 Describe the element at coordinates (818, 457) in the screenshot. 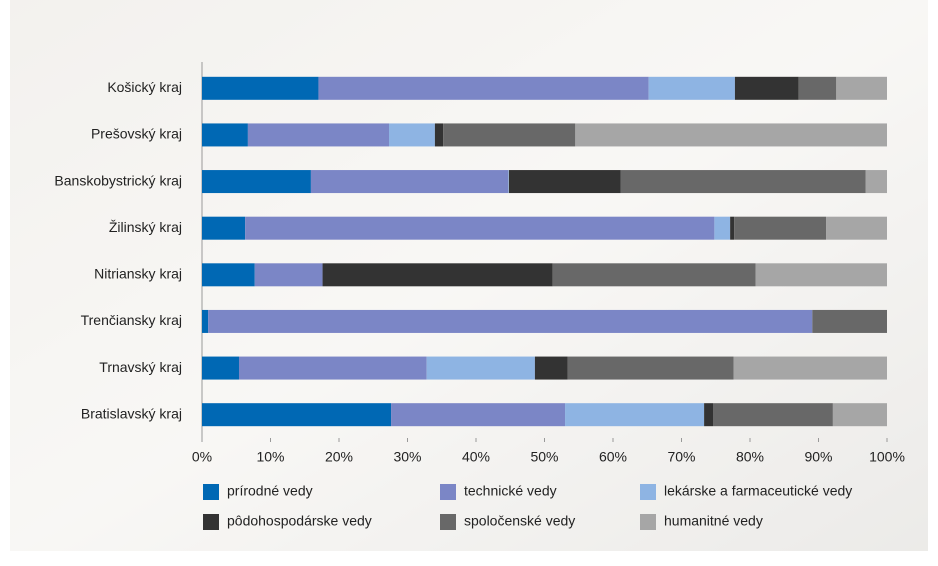

I see `x-tick-label: 90%` at that location.